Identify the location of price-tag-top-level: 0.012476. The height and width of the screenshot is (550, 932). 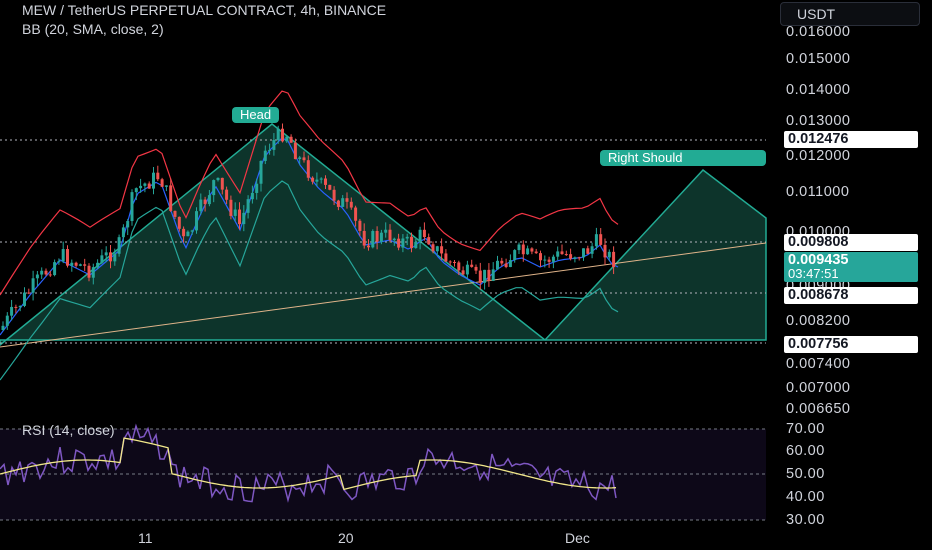
(851, 139).